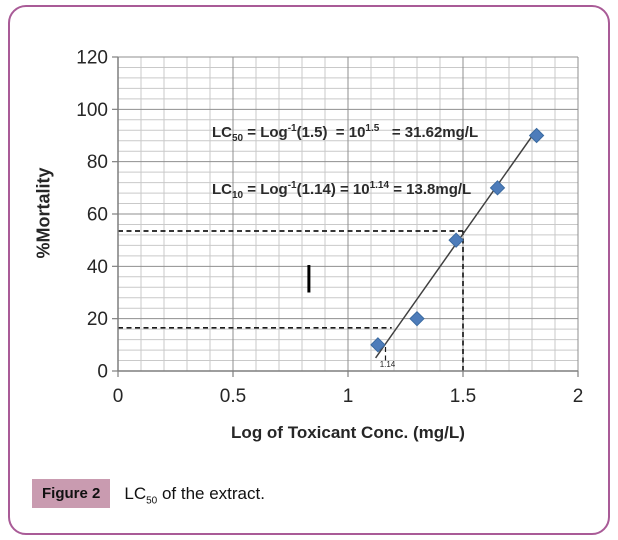  I want to click on x-axis-title: Log of Toxicant Conc. (mg/L), so click(348, 432).